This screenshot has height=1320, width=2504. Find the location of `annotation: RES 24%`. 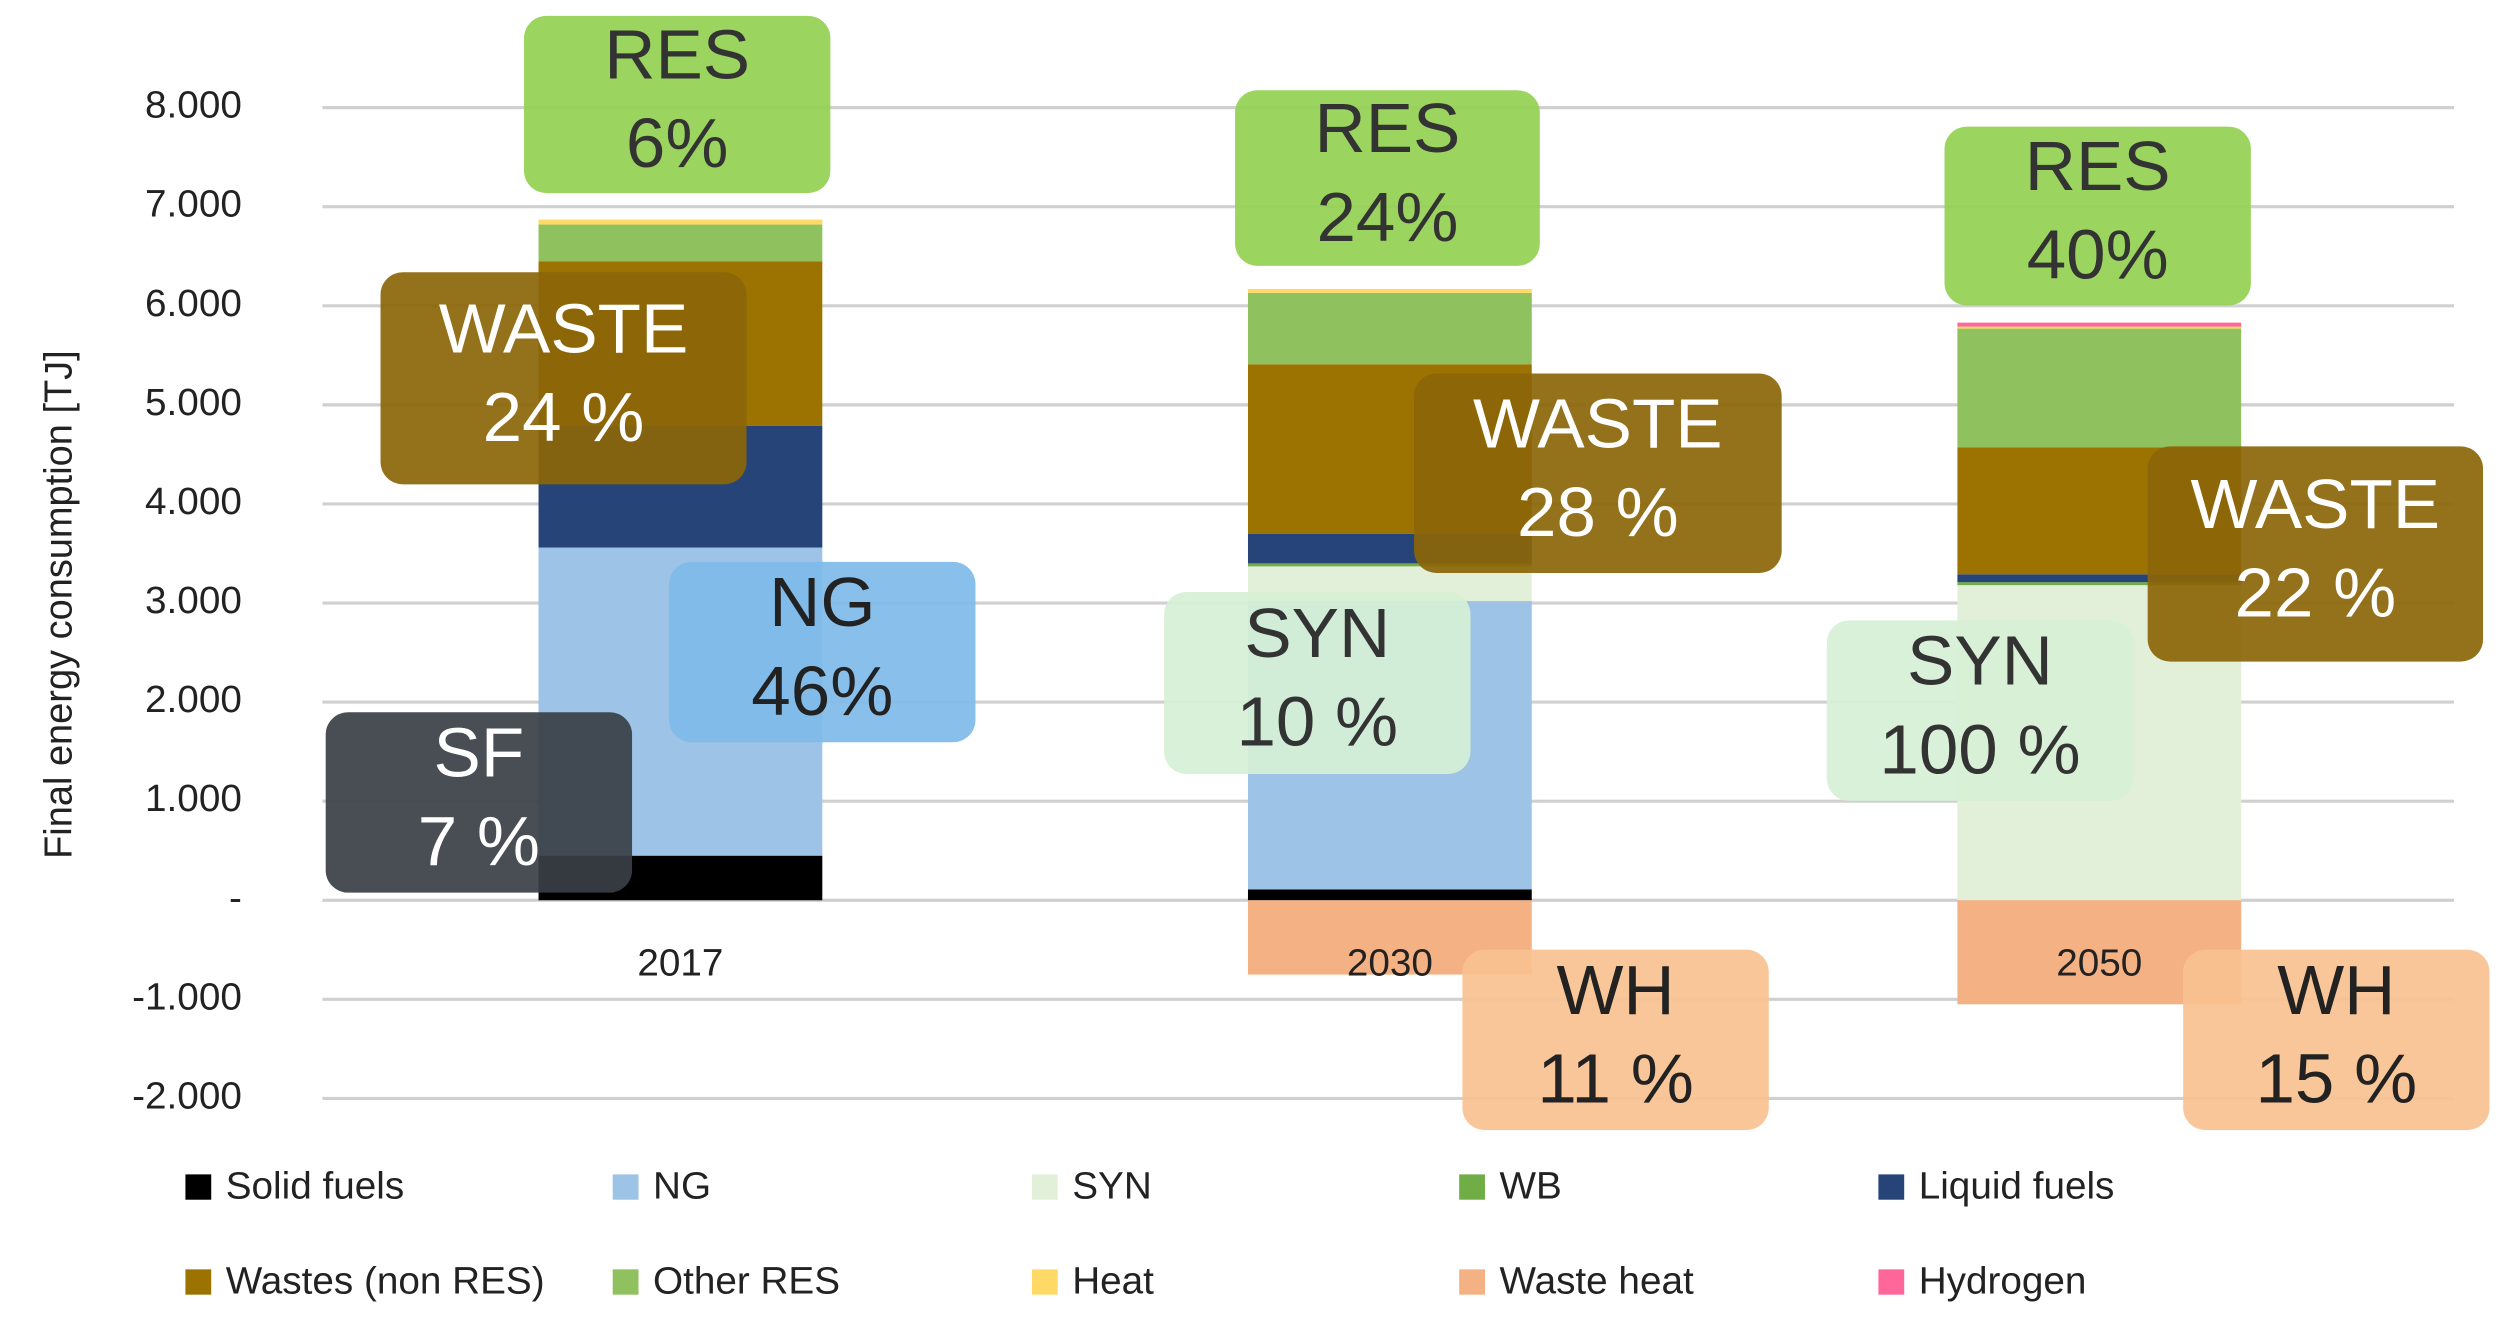

annotation: RES 24% is located at coordinates (1387, 177).